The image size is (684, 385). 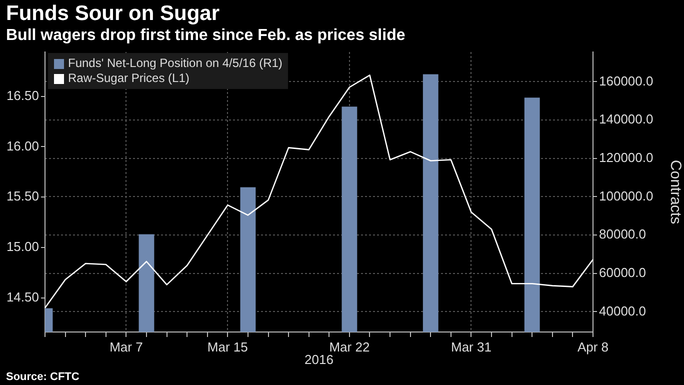 What do you see at coordinates (22, 196) in the screenshot?
I see `y-tick-label: 15.50` at bounding box center [22, 196].